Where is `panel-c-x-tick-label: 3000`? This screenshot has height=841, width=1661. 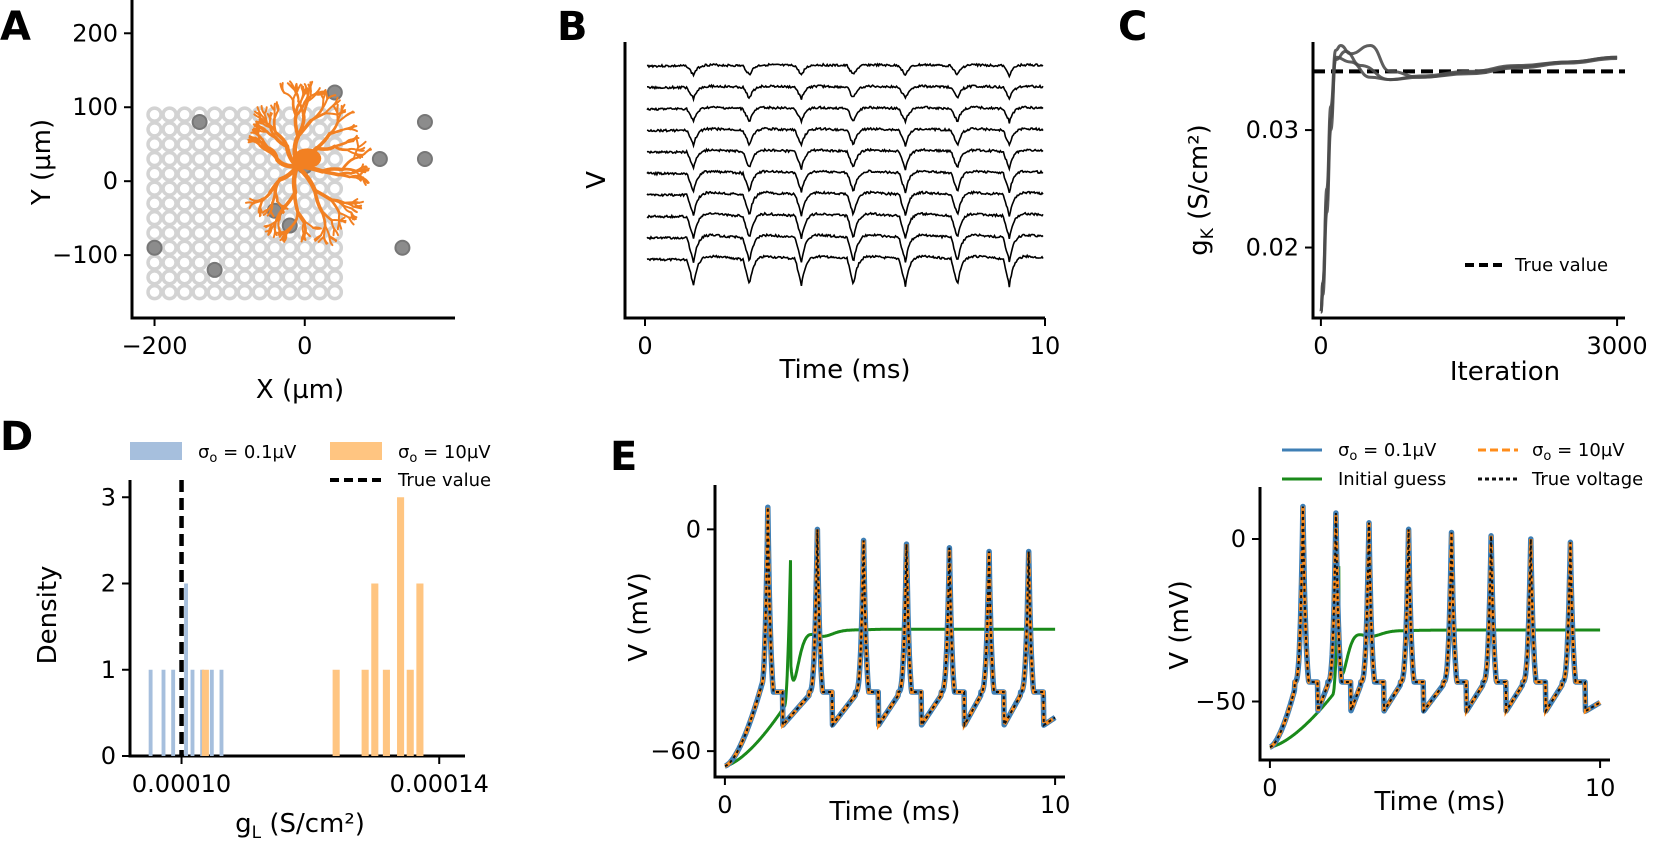
panel-c-x-tick-label: 3000 is located at coordinates (1617, 346).